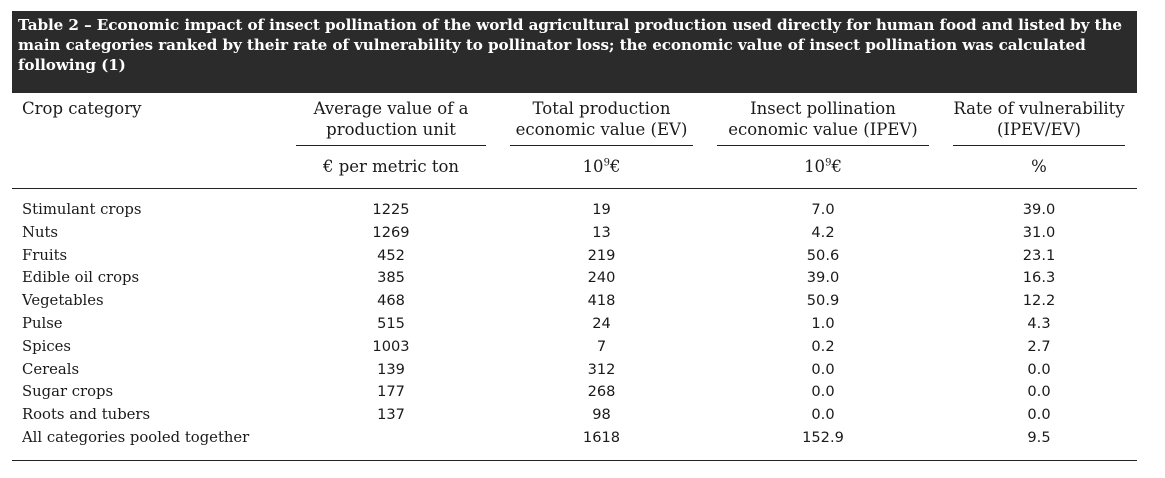 The width and height of the screenshot is (1165, 478). I want to click on cell-ev: 7, so click(601, 346).